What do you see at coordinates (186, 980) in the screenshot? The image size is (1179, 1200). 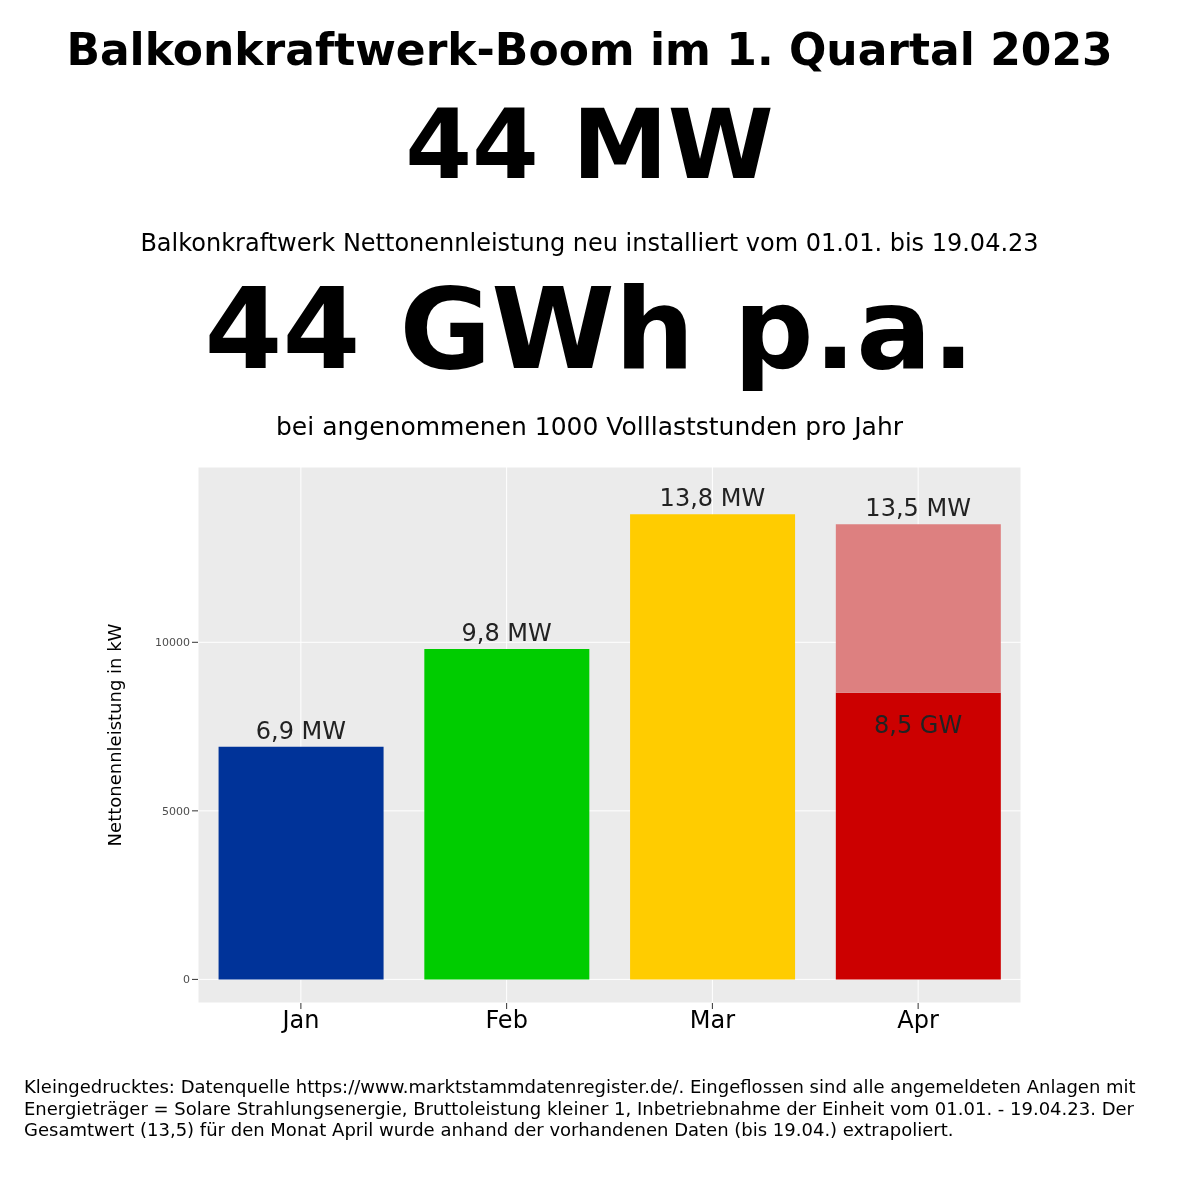 I see `y-tick-label: 0` at bounding box center [186, 980].